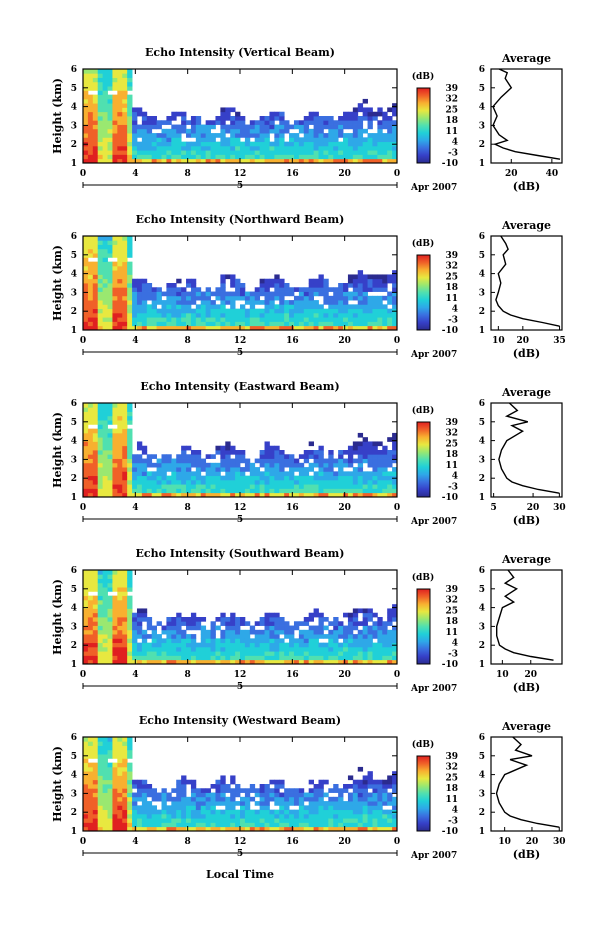 The width and height of the screenshot is (614, 929). I want to click on colorbar, so click(423, 292).